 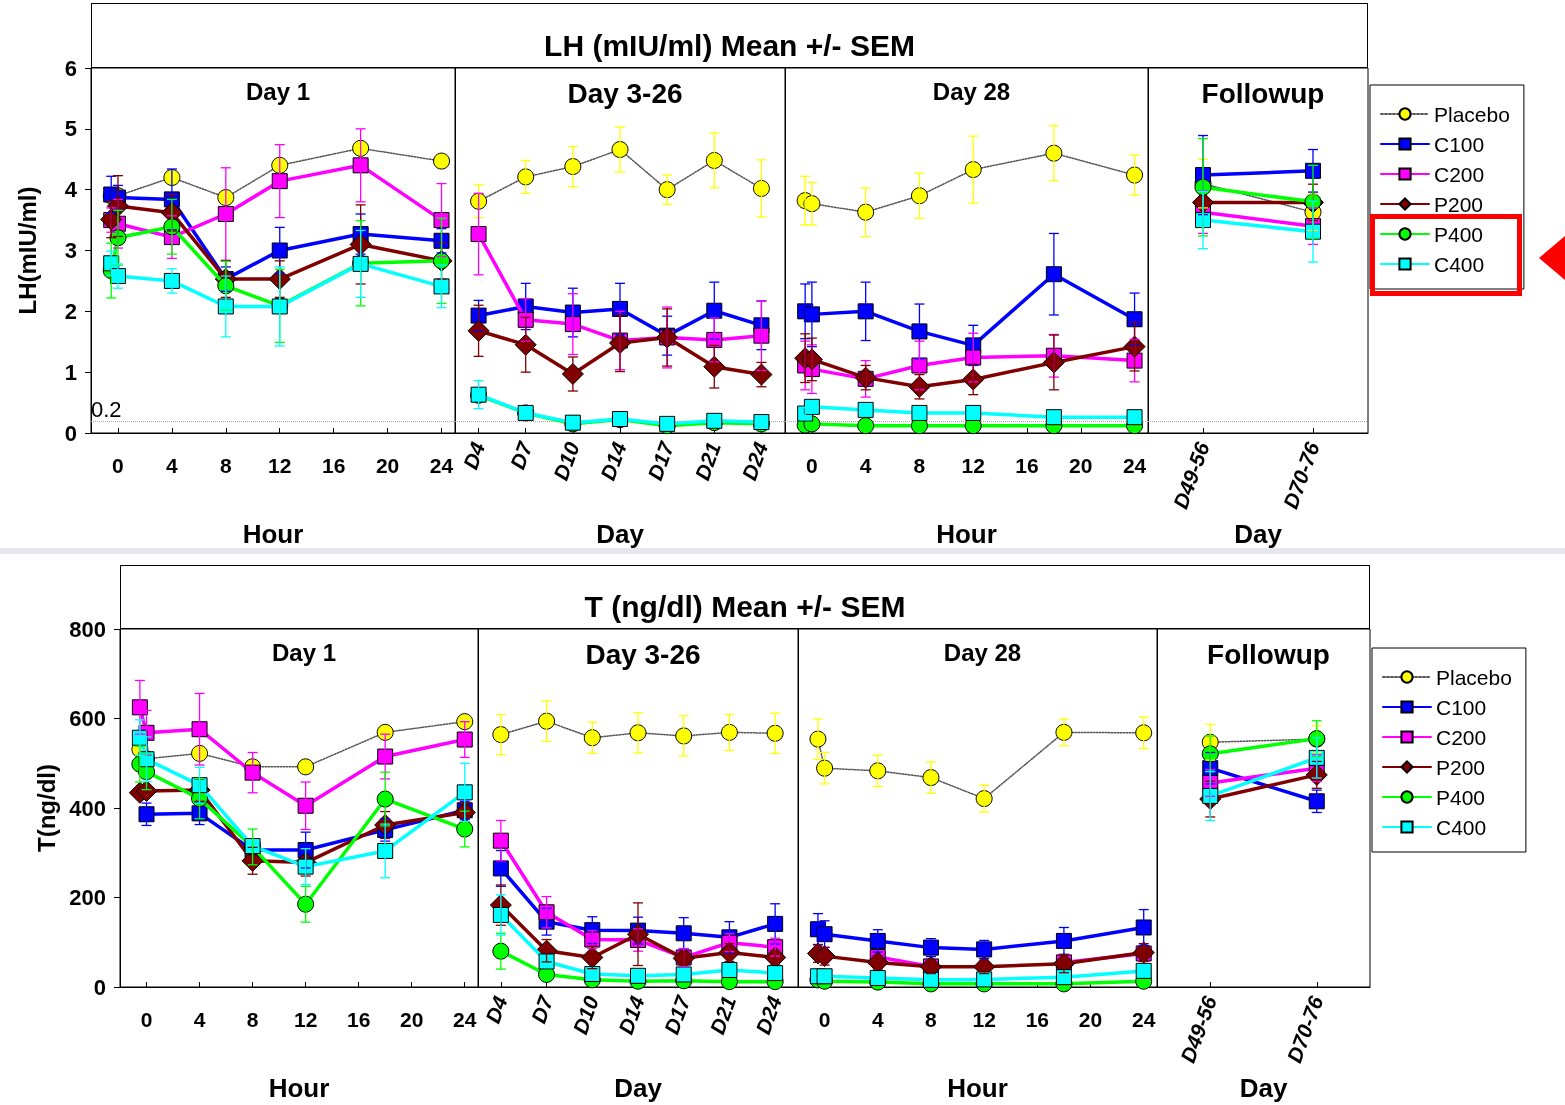 I want to click on header-box: T (ng/dl) Mean +/- SEM, so click(x=745, y=597).